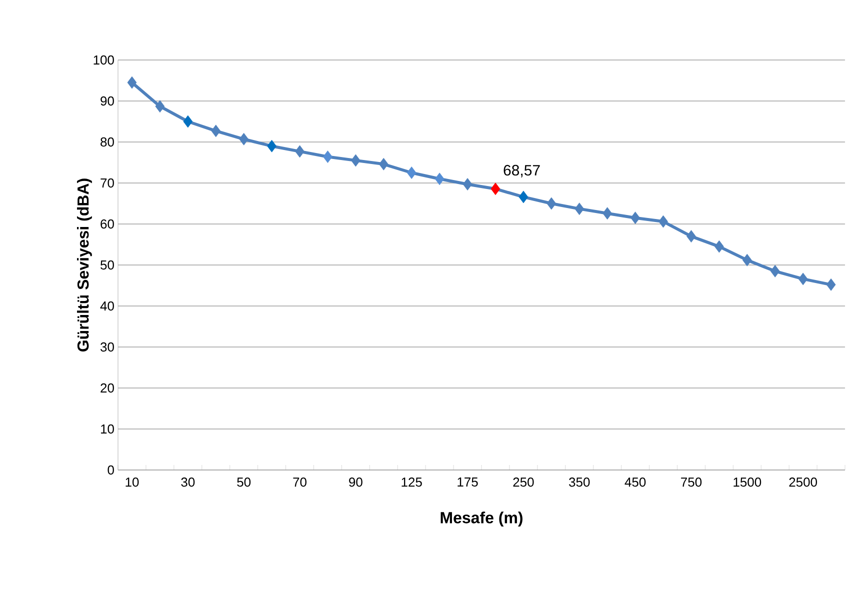  What do you see at coordinates (107, 183) in the screenshot?
I see `y-tick-label: 70` at bounding box center [107, 183].